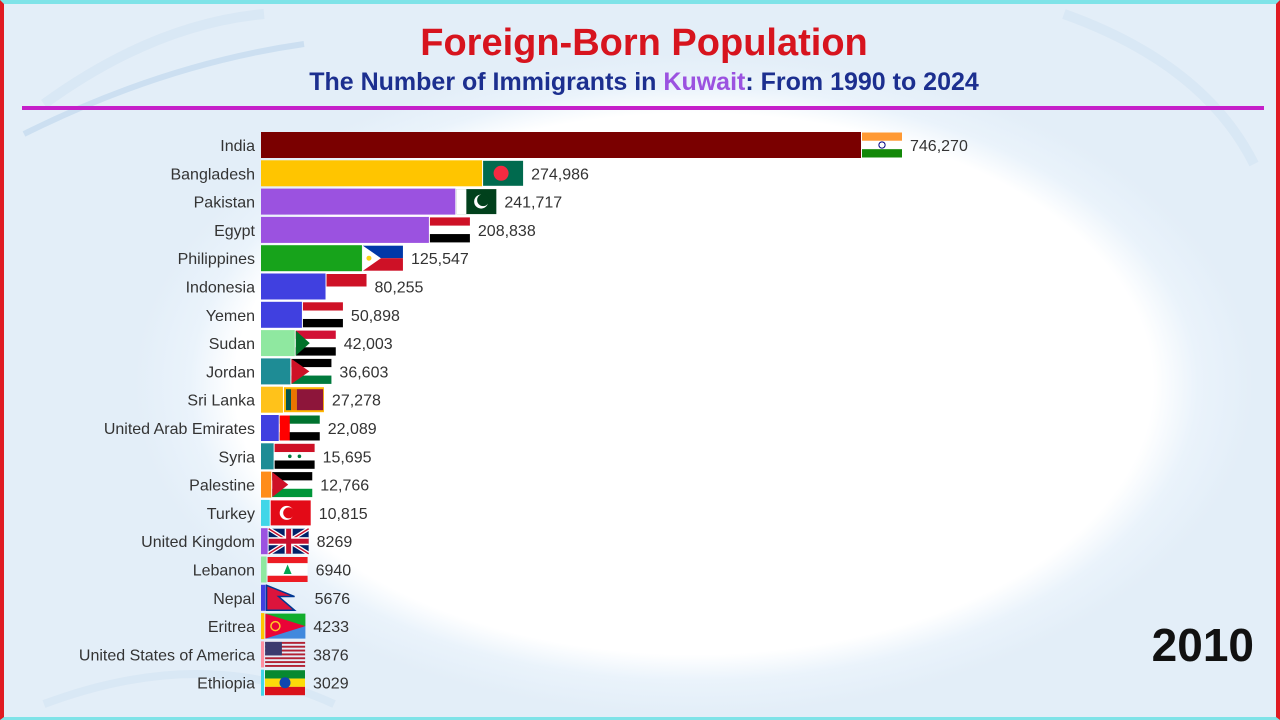  I want to click on uk-flag-icon, so click(288, 541).